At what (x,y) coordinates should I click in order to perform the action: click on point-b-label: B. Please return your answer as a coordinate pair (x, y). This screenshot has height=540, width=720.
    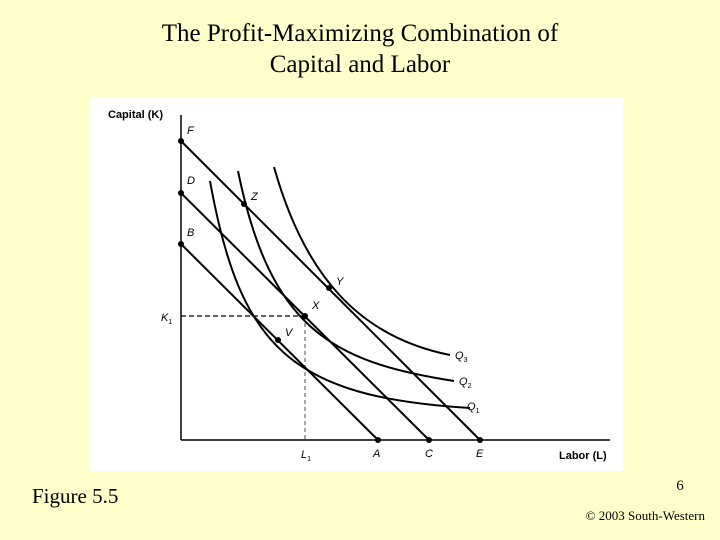
    Looking at the image, I should click on (190, 233).